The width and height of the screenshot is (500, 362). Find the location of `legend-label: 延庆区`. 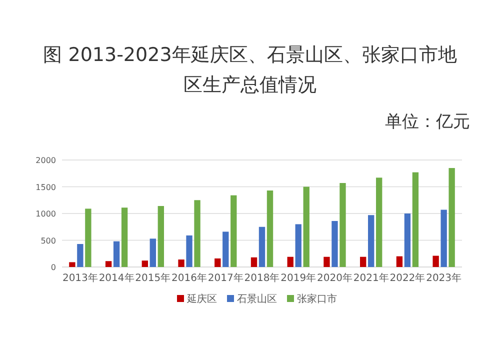

legend-label: 延庆区 is located at coordinates (201, 299).